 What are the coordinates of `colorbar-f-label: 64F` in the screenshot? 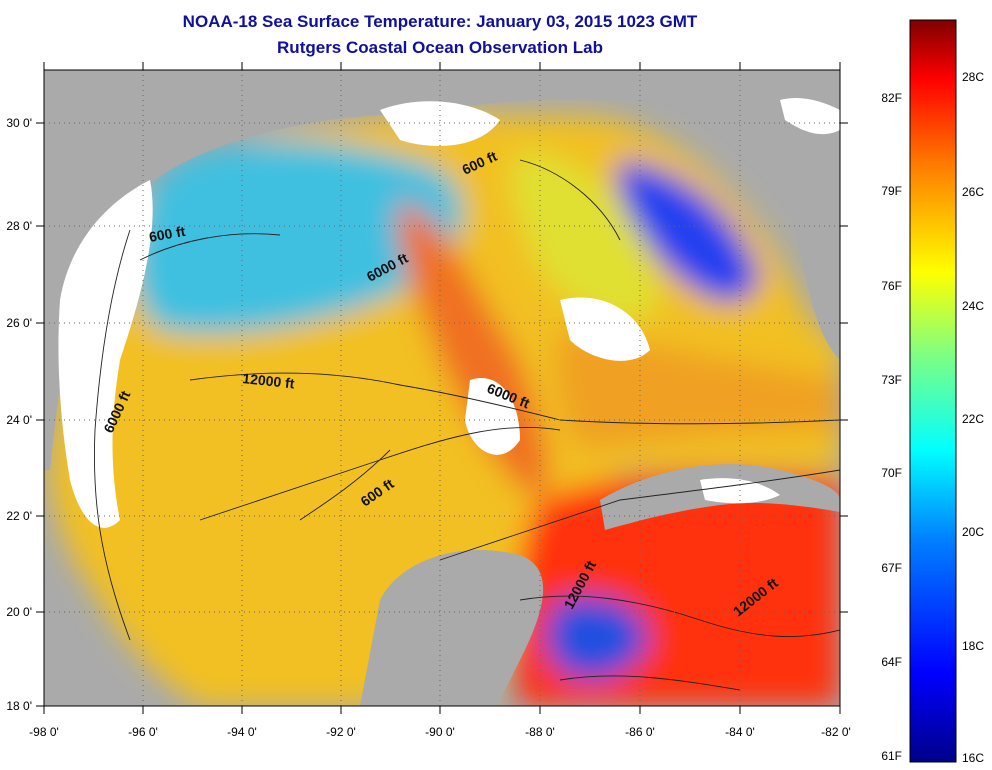 It's located at (891, 662).